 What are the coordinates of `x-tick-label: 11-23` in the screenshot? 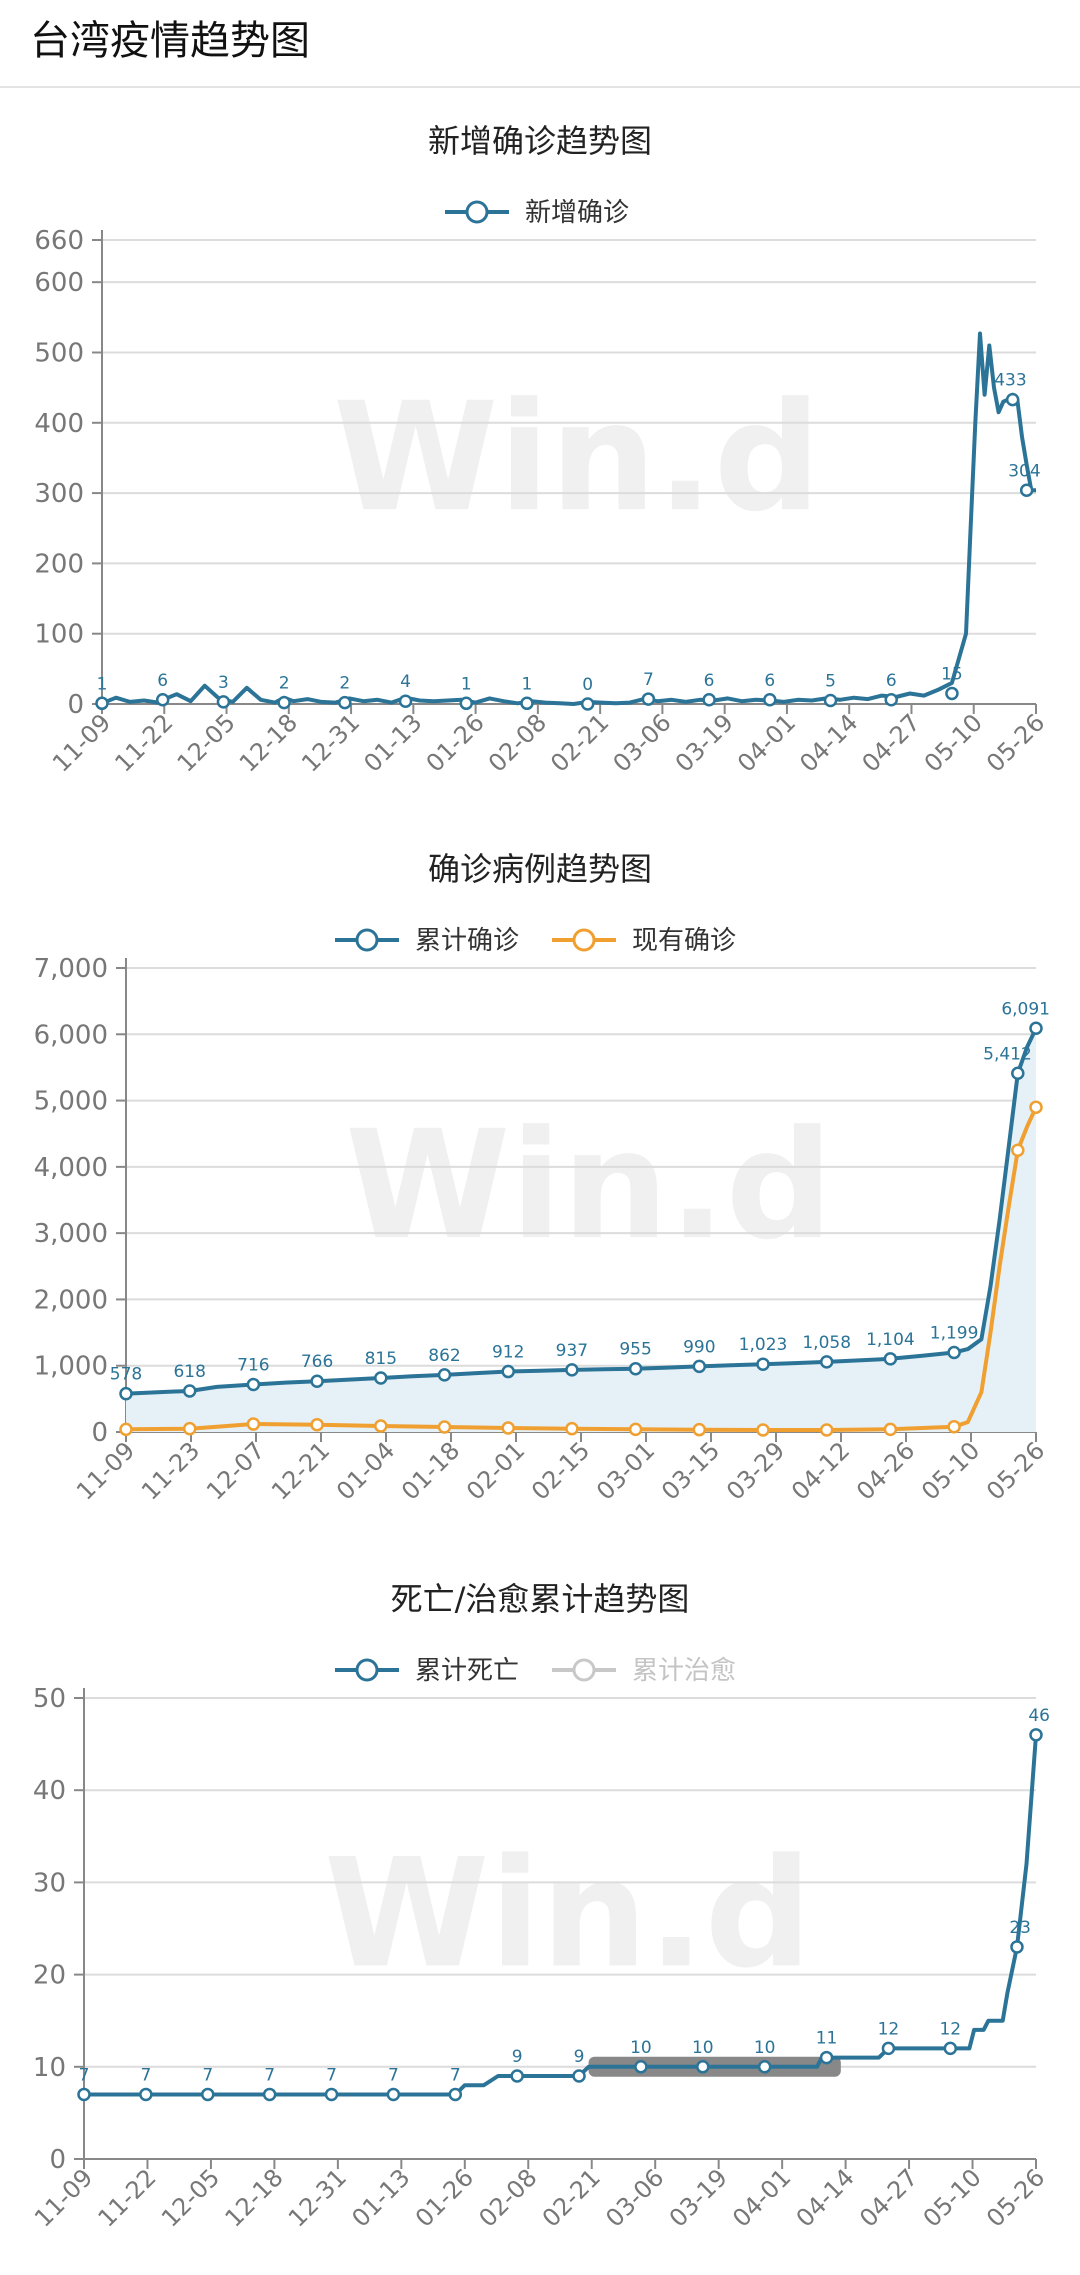 It's located at (170, 1470).